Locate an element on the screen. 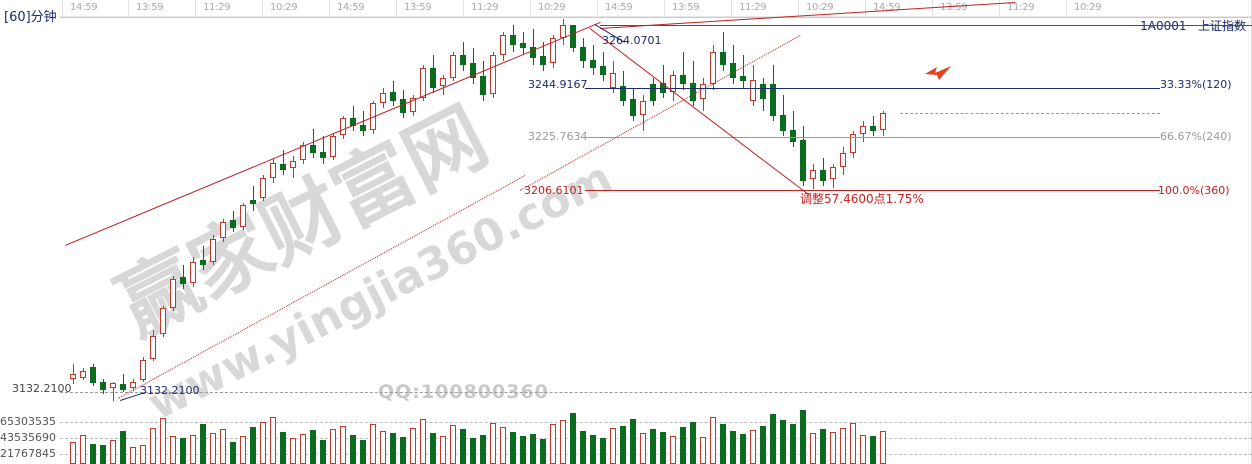  right-border-inner is located at coordinates (1248, 232).